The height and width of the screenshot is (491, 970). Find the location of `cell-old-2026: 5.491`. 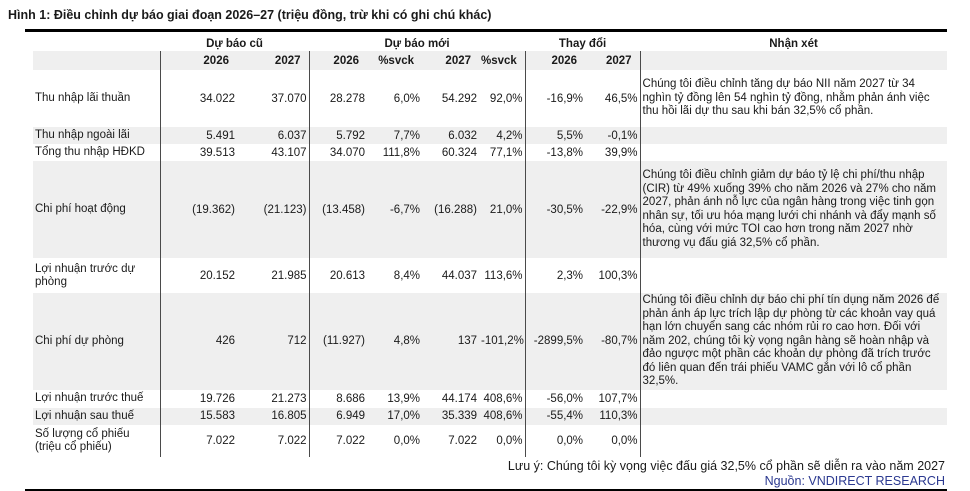

cell-old-2026: 5.491 is located at coordinates (220, 135).